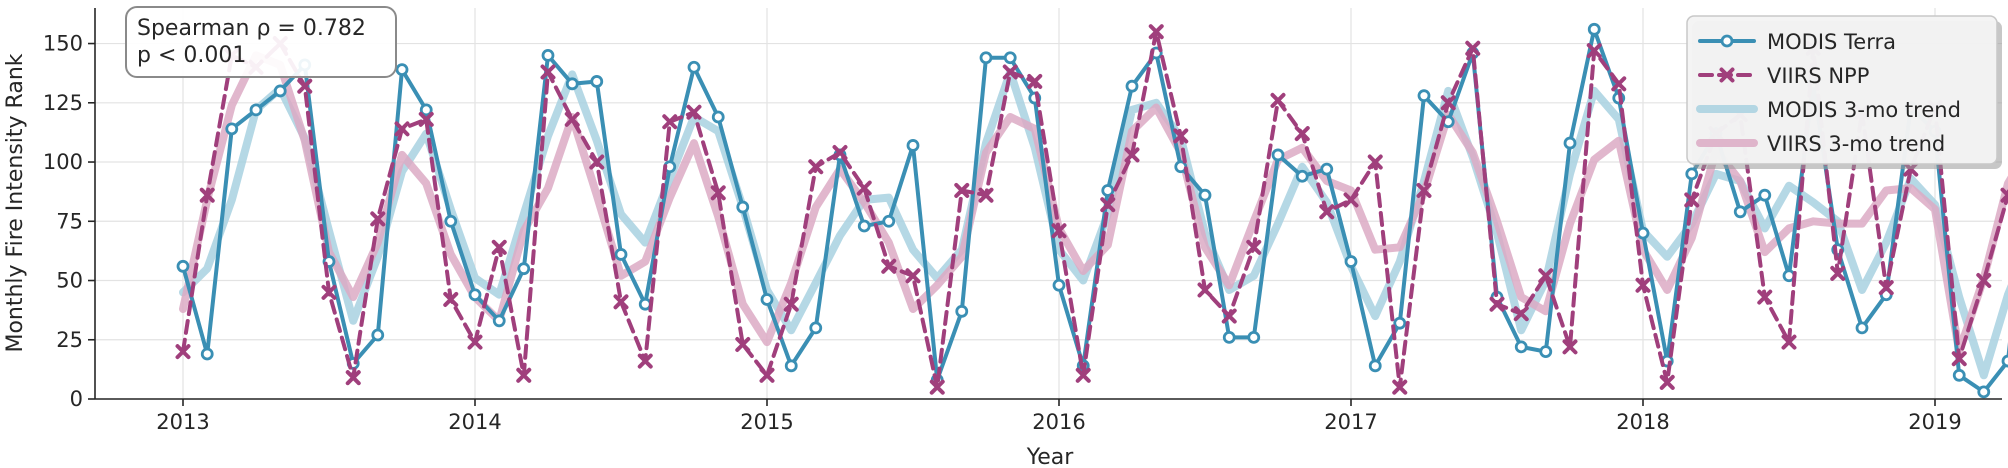 Image resolution: width=2008 pixels, height=468 pixels. I want to click on legend-item-viirs-trend: VIIRS 3-mo trend, so click(1820, 144).